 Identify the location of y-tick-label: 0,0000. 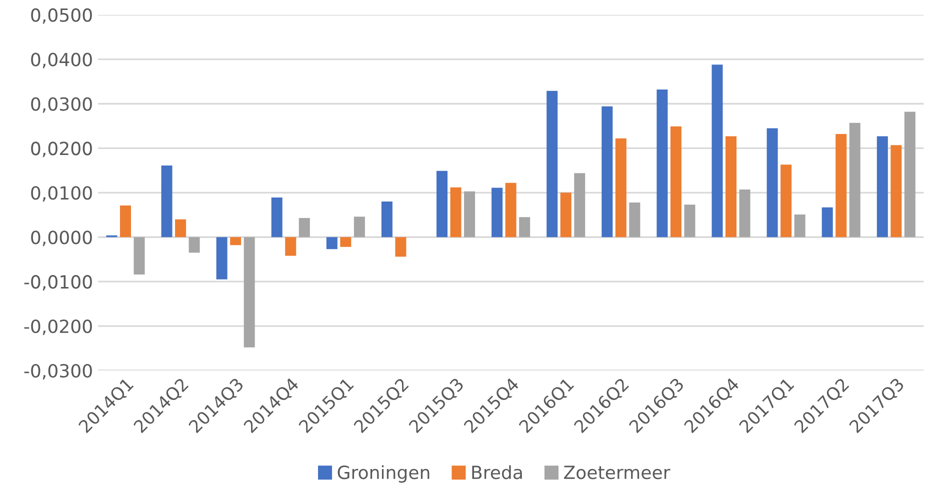
(61, 238).